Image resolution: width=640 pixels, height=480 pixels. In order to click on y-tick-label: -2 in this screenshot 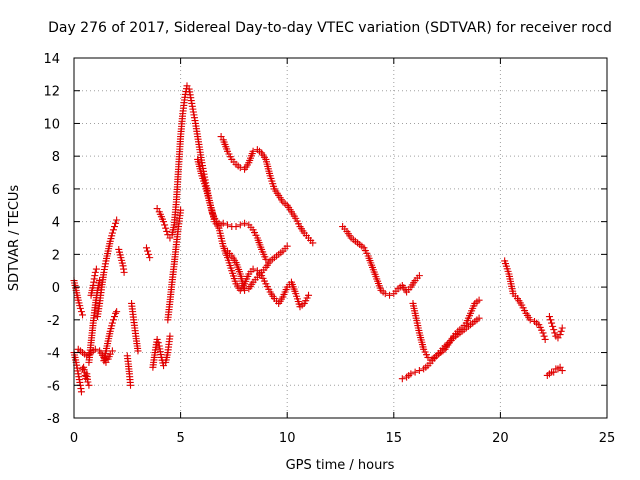, I will do `click(53, 321)`.